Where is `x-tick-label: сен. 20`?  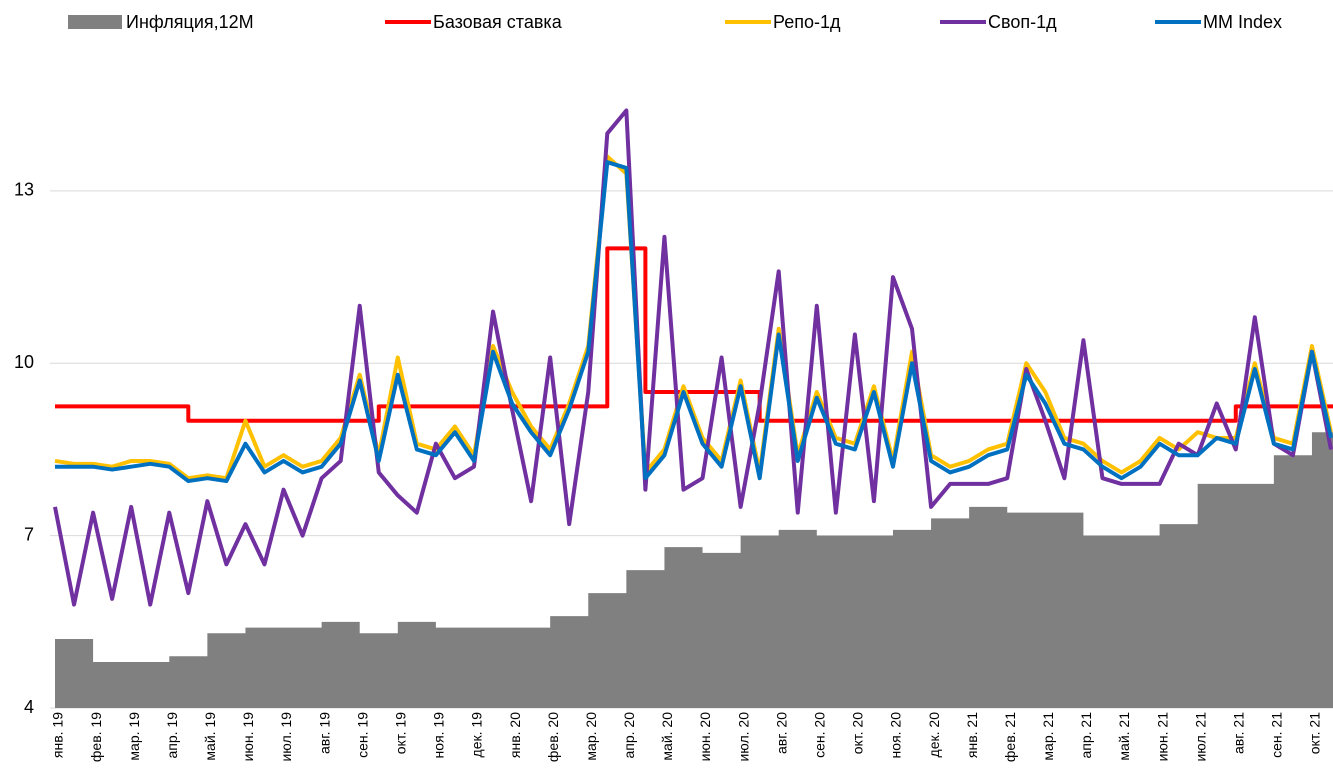 x-tick-label: сен. 20 is located at coordinates (819, 735).